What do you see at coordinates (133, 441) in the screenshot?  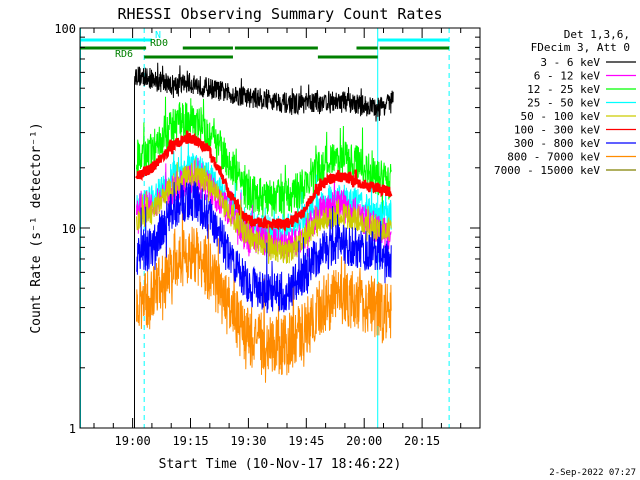 I see `x-tick-label: 19:00` at bounding box center [133, 441].